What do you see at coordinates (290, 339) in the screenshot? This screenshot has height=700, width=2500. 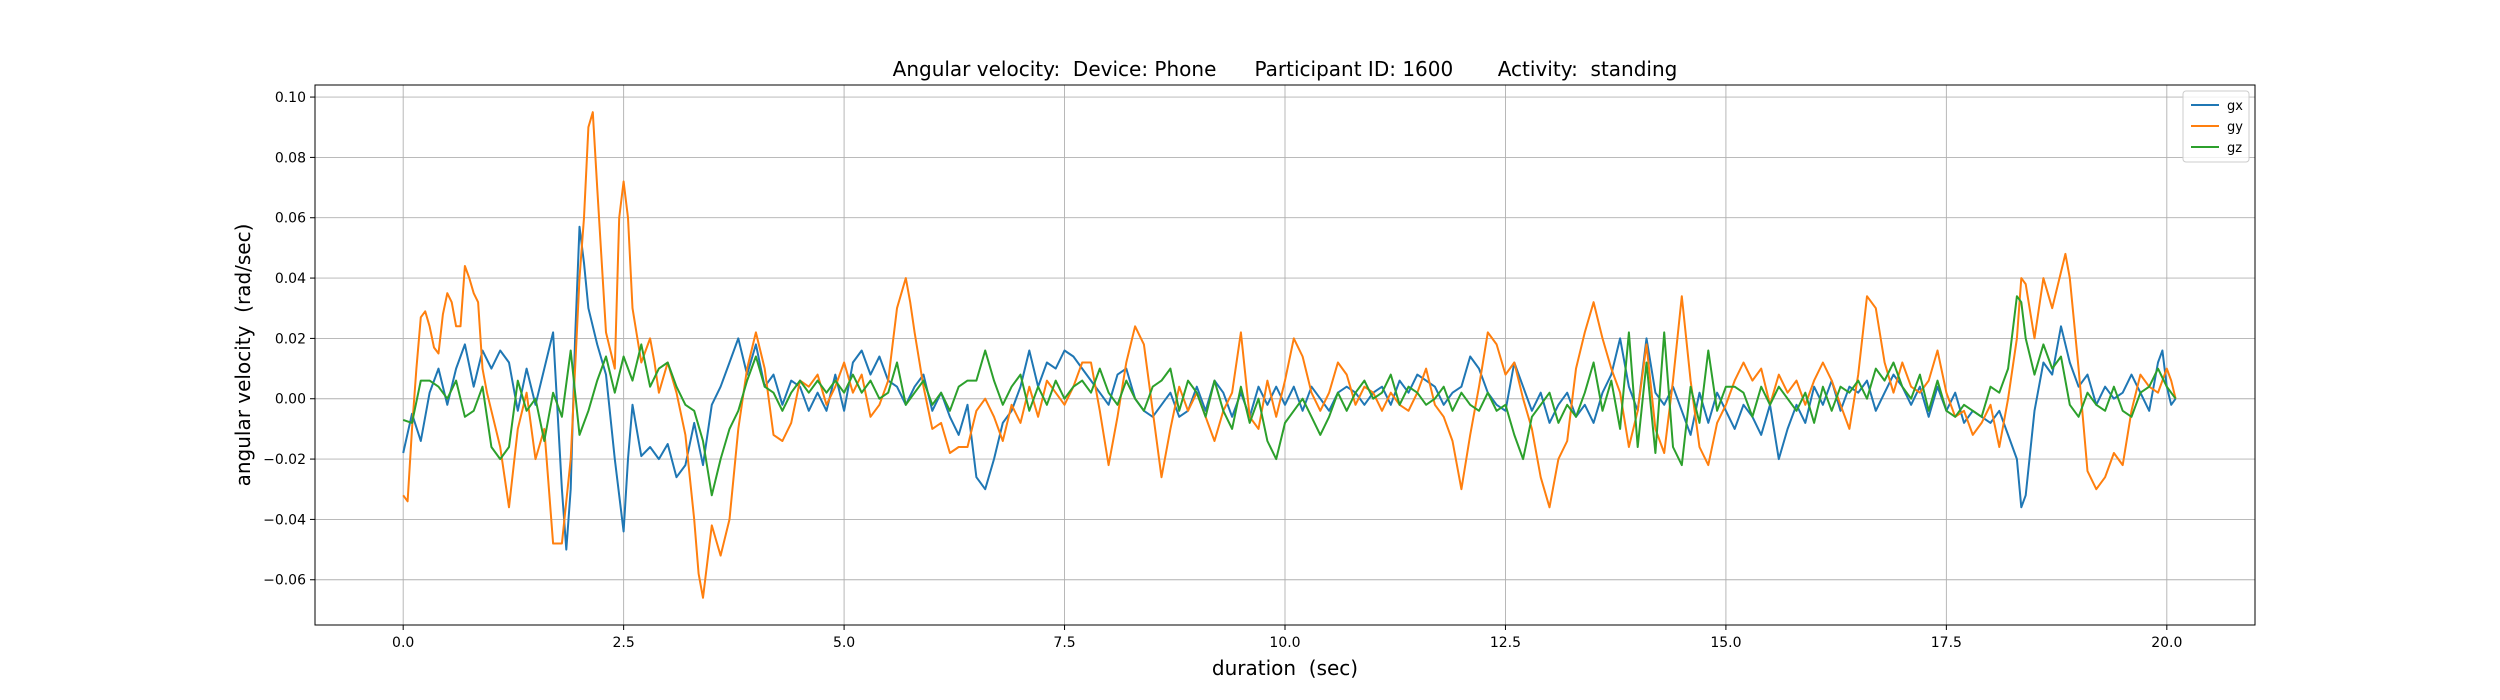 I see `y-tick-label: 0.02` at bounding box center [290, 339].